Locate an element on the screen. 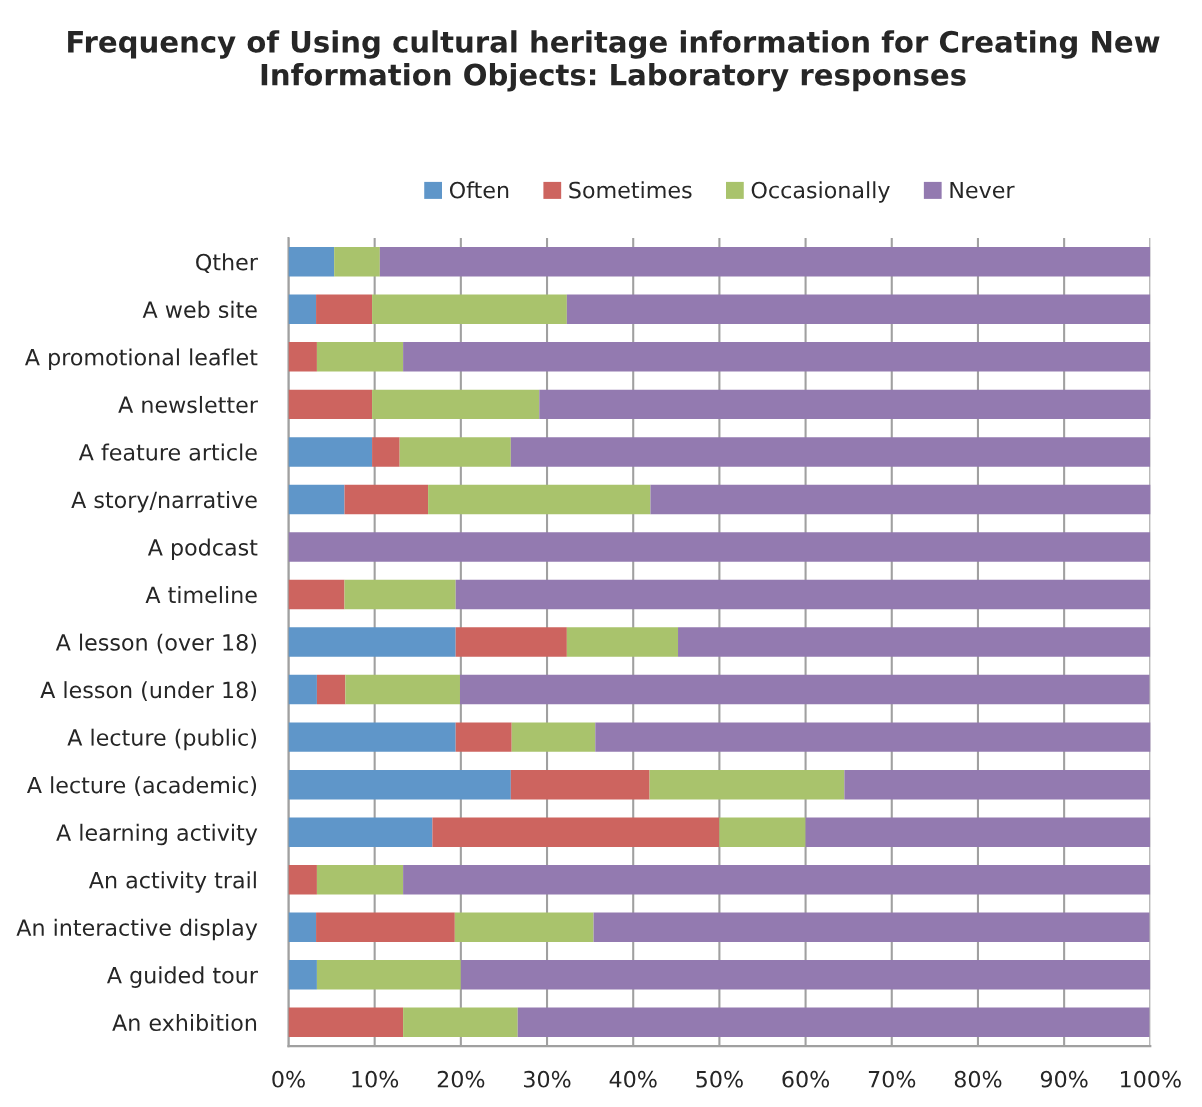 This screenshot has height=1107, width=1202. y-tick-label: A story/narrative is located at coordinates (164, 502).